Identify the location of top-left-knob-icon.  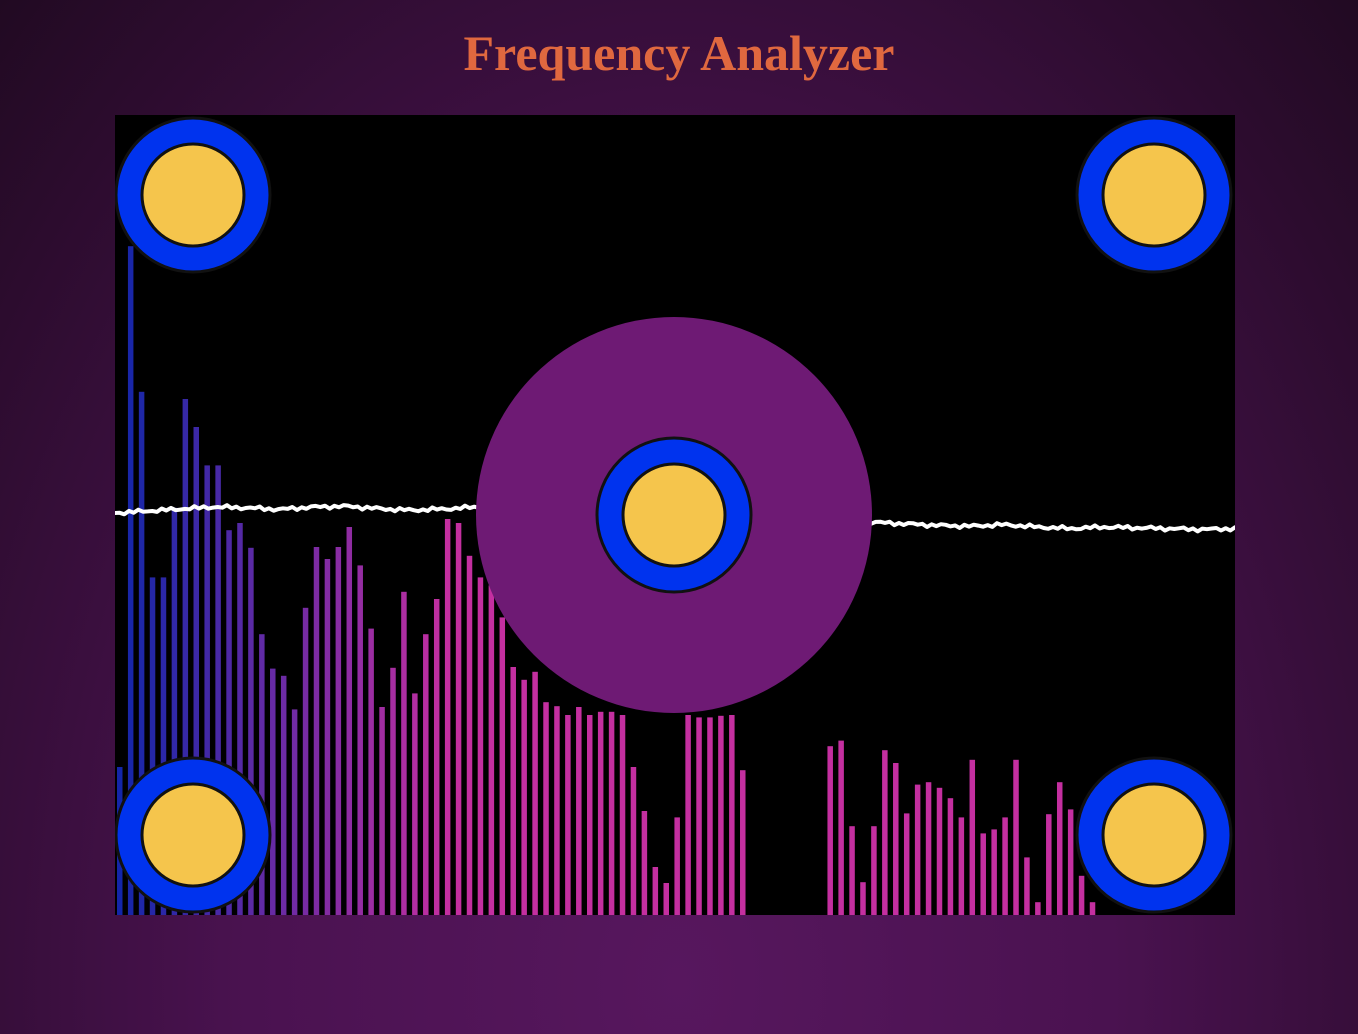
(193, 195).